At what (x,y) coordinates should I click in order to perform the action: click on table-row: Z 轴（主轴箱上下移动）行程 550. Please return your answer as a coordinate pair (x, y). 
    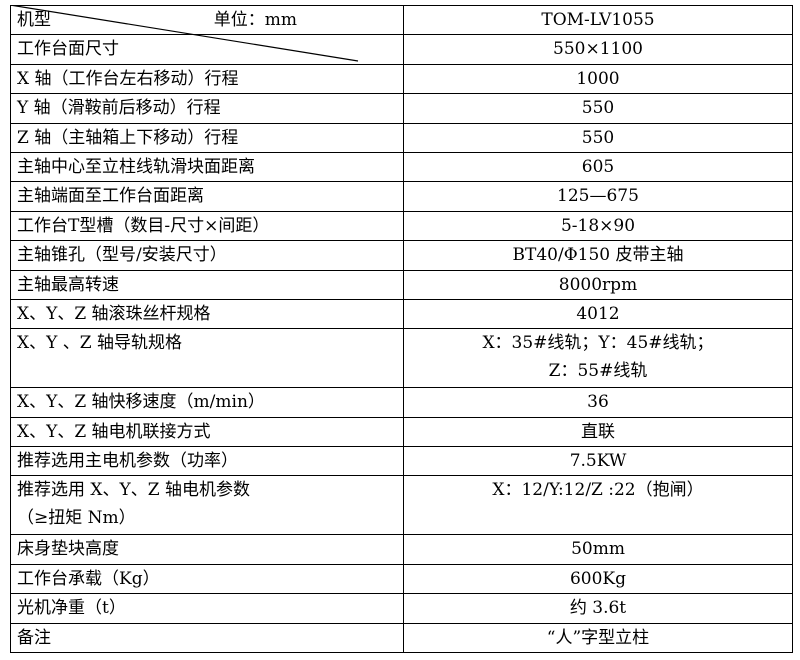
    Looking at the image, I should click on (401, 137).